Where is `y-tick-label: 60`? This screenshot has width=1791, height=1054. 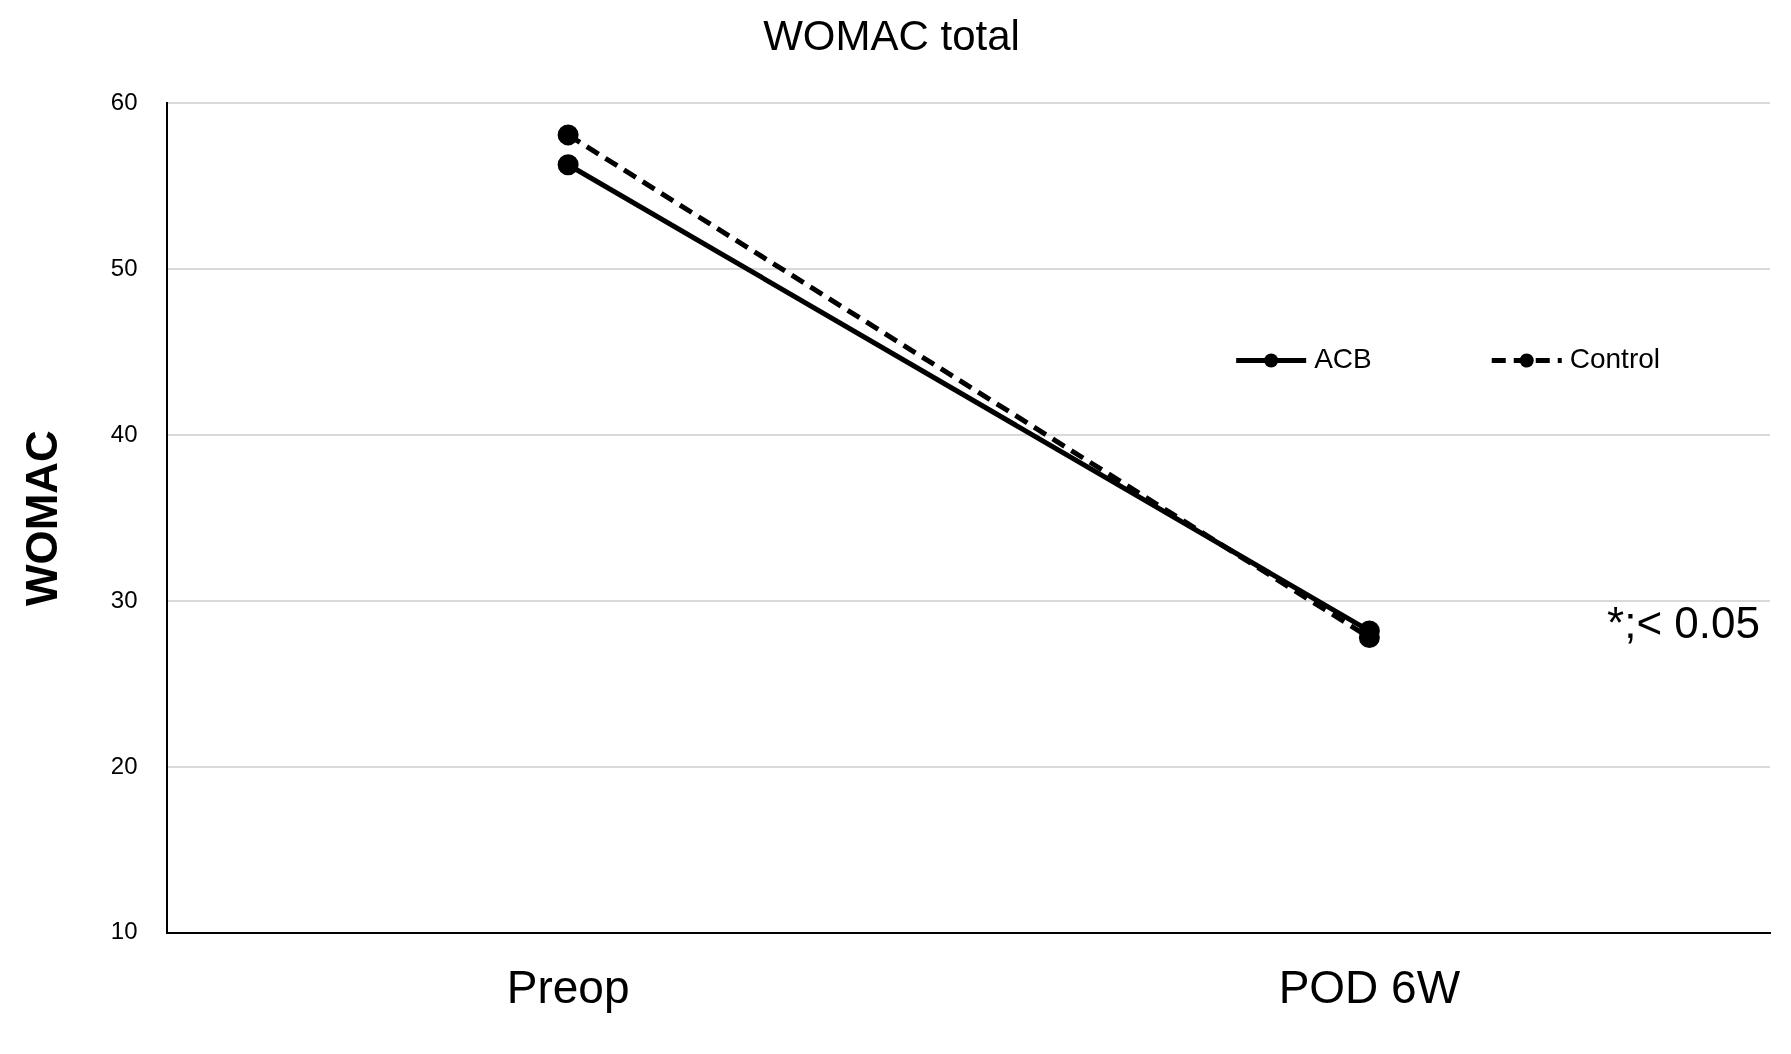
y-tick-label: 60 is located at coordinates (124, 102).